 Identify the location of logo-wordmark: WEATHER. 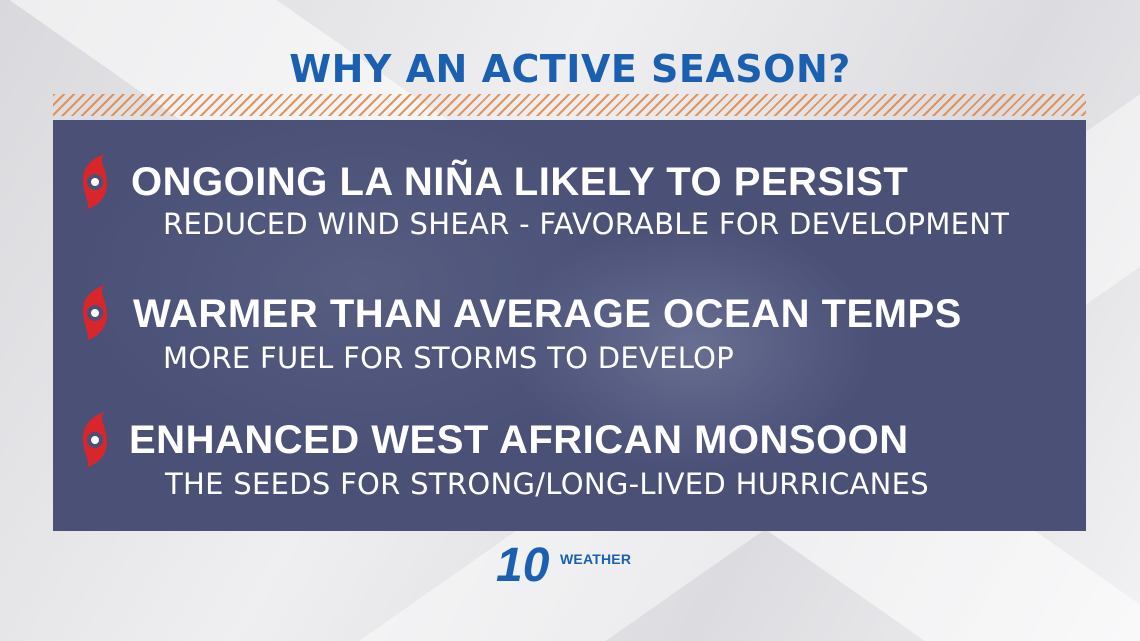
(596, 559).